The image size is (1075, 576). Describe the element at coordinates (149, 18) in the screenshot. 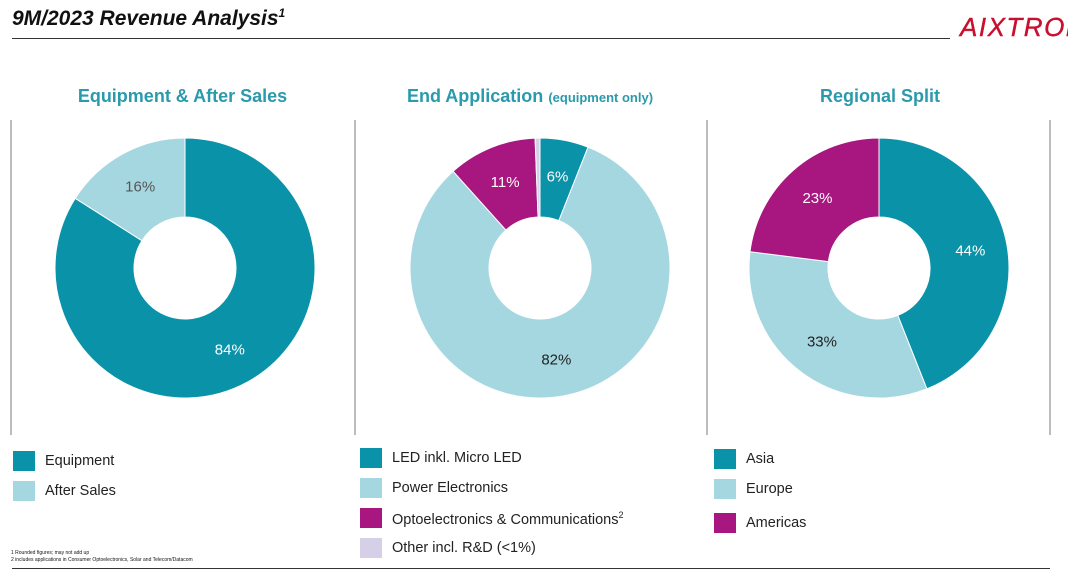

I see `page-title: 9M/2023 Revenue Analysis1` at that location.